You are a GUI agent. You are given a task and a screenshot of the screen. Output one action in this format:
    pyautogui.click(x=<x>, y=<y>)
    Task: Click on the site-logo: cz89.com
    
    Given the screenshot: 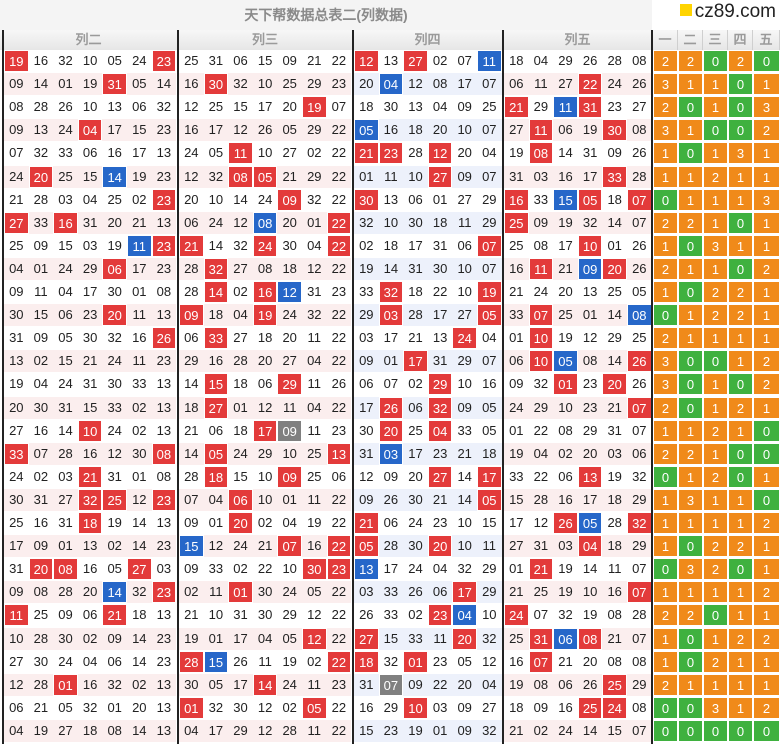 What is the action you would take?
    pyautogui.click(x=725, y=12)
    